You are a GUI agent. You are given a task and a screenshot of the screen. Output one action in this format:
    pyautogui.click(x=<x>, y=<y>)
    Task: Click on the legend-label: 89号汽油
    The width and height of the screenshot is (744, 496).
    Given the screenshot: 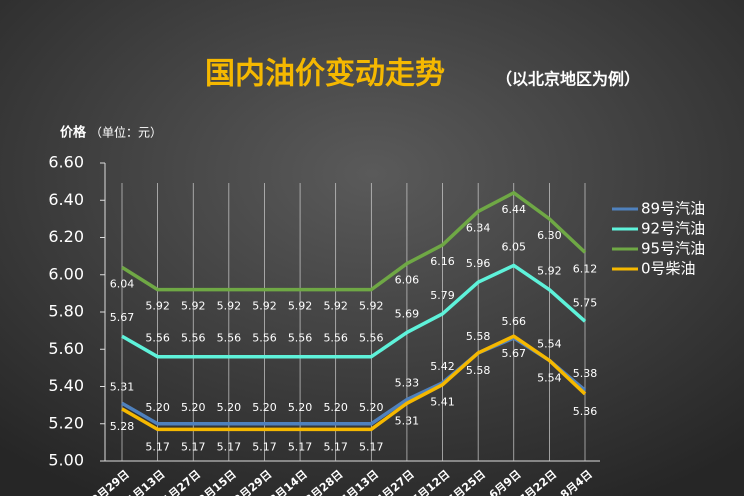 What is the action you would take?
    pyautogui.click(x=673, y=209)
    